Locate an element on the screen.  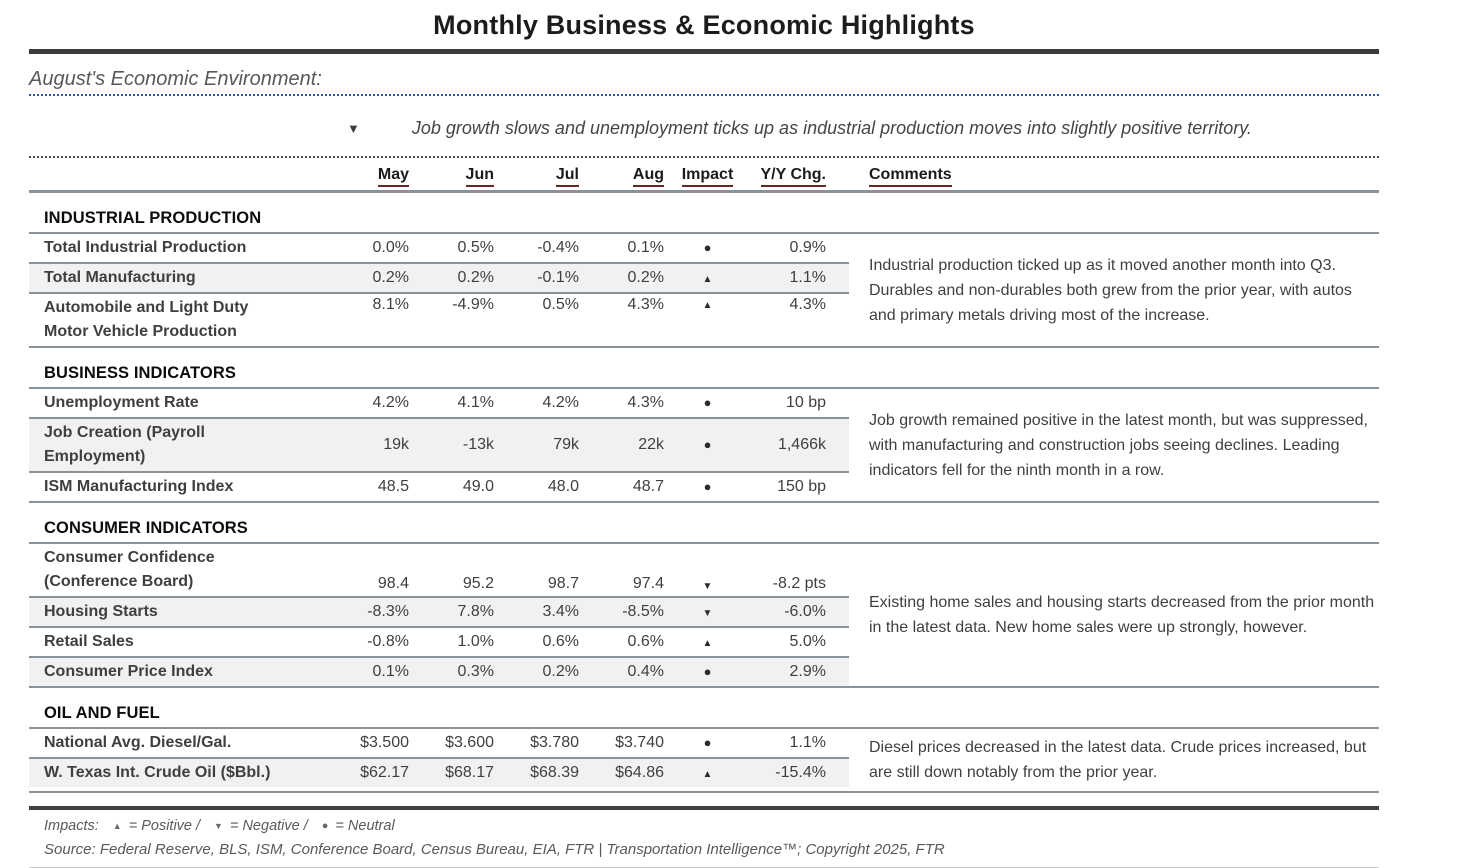
row-label: Unemployment Rate is located at coordinates (121, 402).